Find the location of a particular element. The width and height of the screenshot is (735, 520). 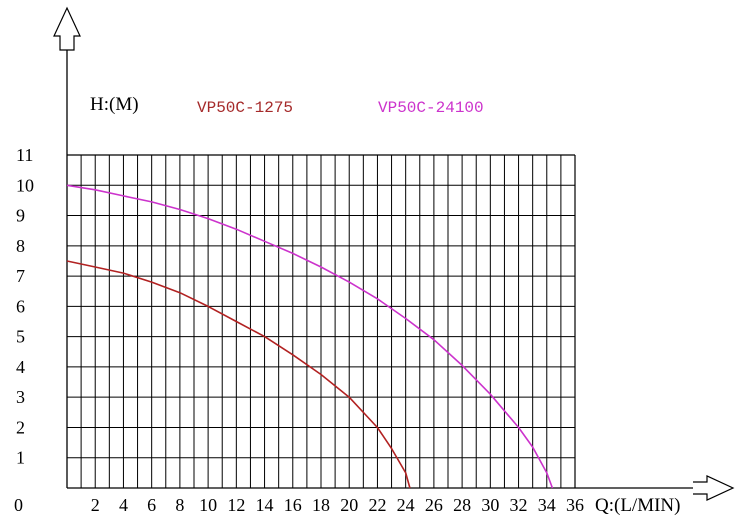

y-axis-label: H:(M) is located at coordinates (114, 104).